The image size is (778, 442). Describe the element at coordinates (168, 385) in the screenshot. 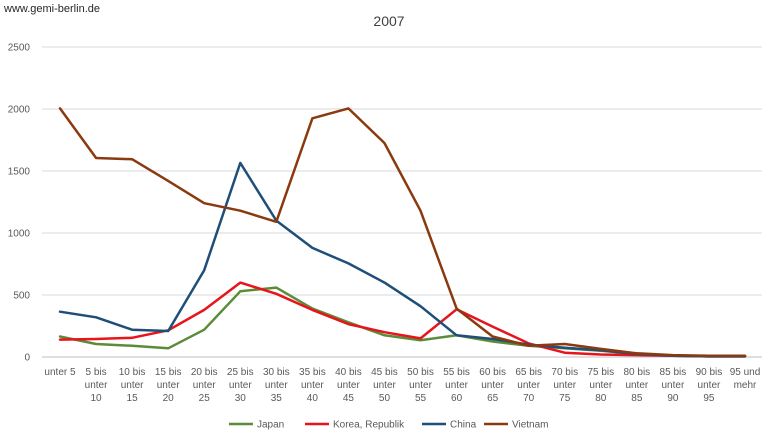

I see `x-tick-label: 15 bis unter 20` at that location.